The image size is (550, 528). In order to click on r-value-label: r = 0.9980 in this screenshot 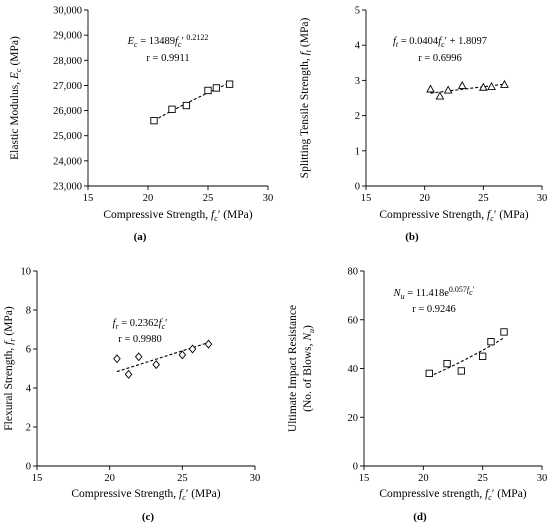, I will do `click(140, 339)`.